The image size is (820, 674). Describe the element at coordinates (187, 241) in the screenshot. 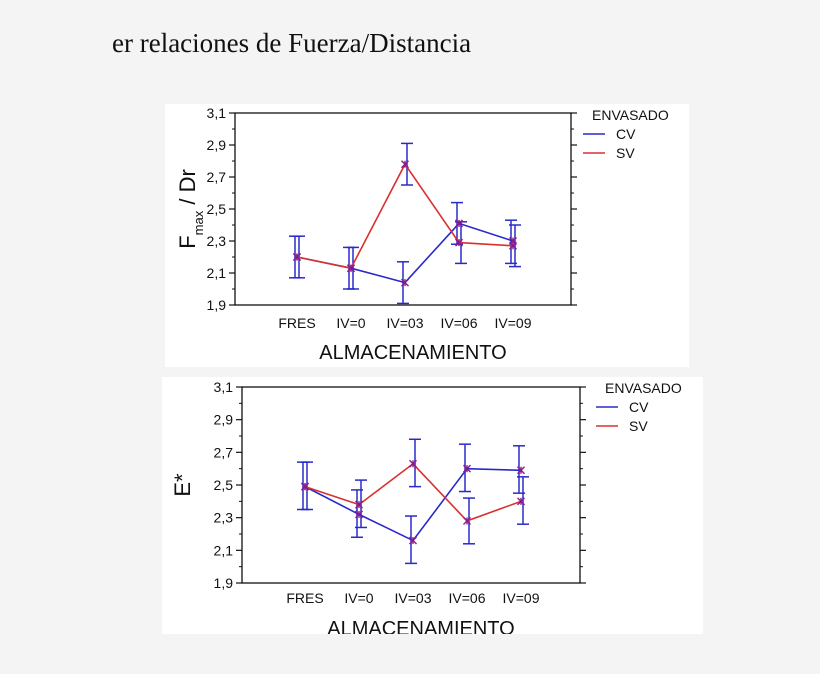

I see `y-axis-label-main: F` at that location.